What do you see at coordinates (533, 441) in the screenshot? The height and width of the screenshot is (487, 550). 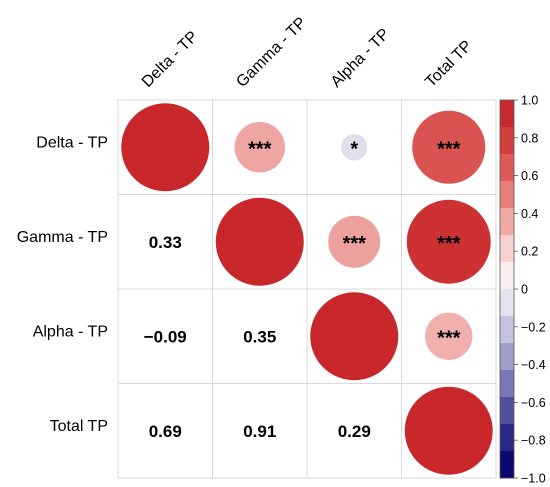 I see `colorbar-tick-label: −0.8` at bounding box center [533, 441].